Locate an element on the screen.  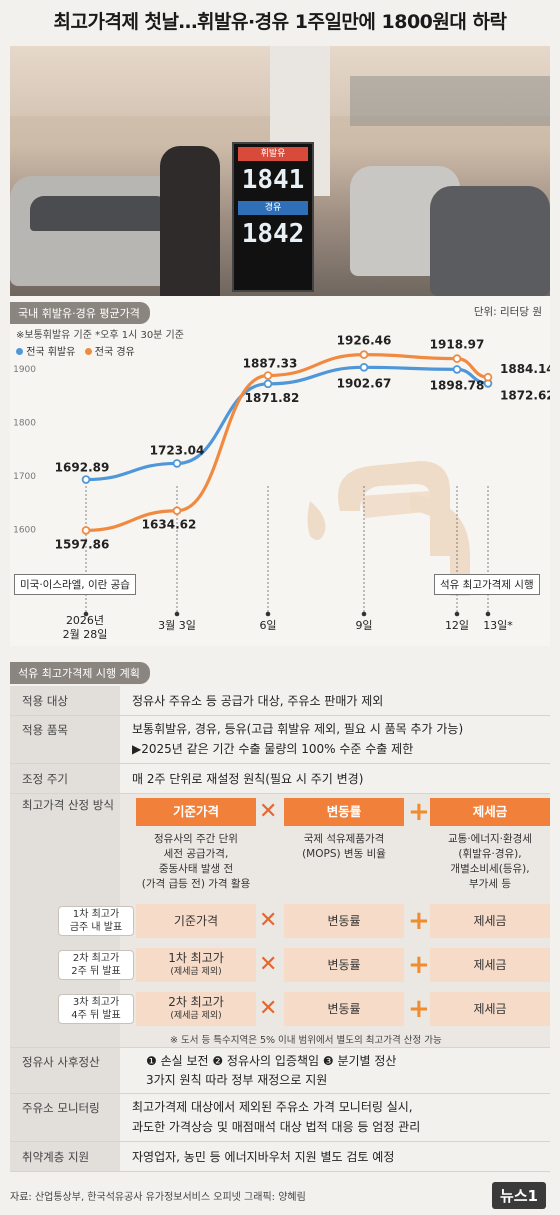
sign-label-diesel: 경유 is located at coordinates (273, 208).